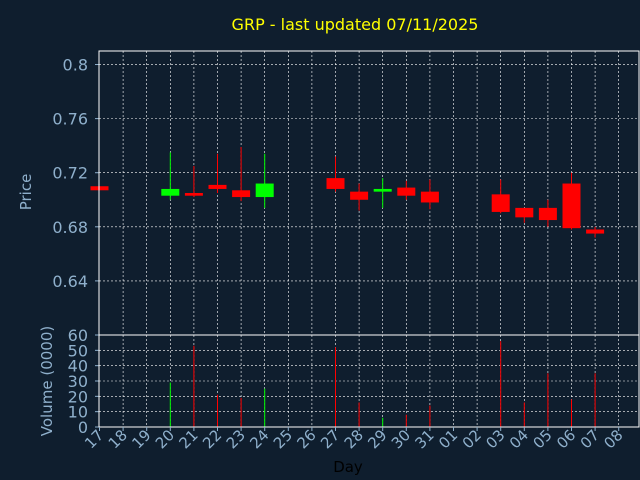 Image resolution: width=640 pixels, height=480 pixels. I want to click on chart-title: GRP - last updated 07/11/2025, so click(355, 24).